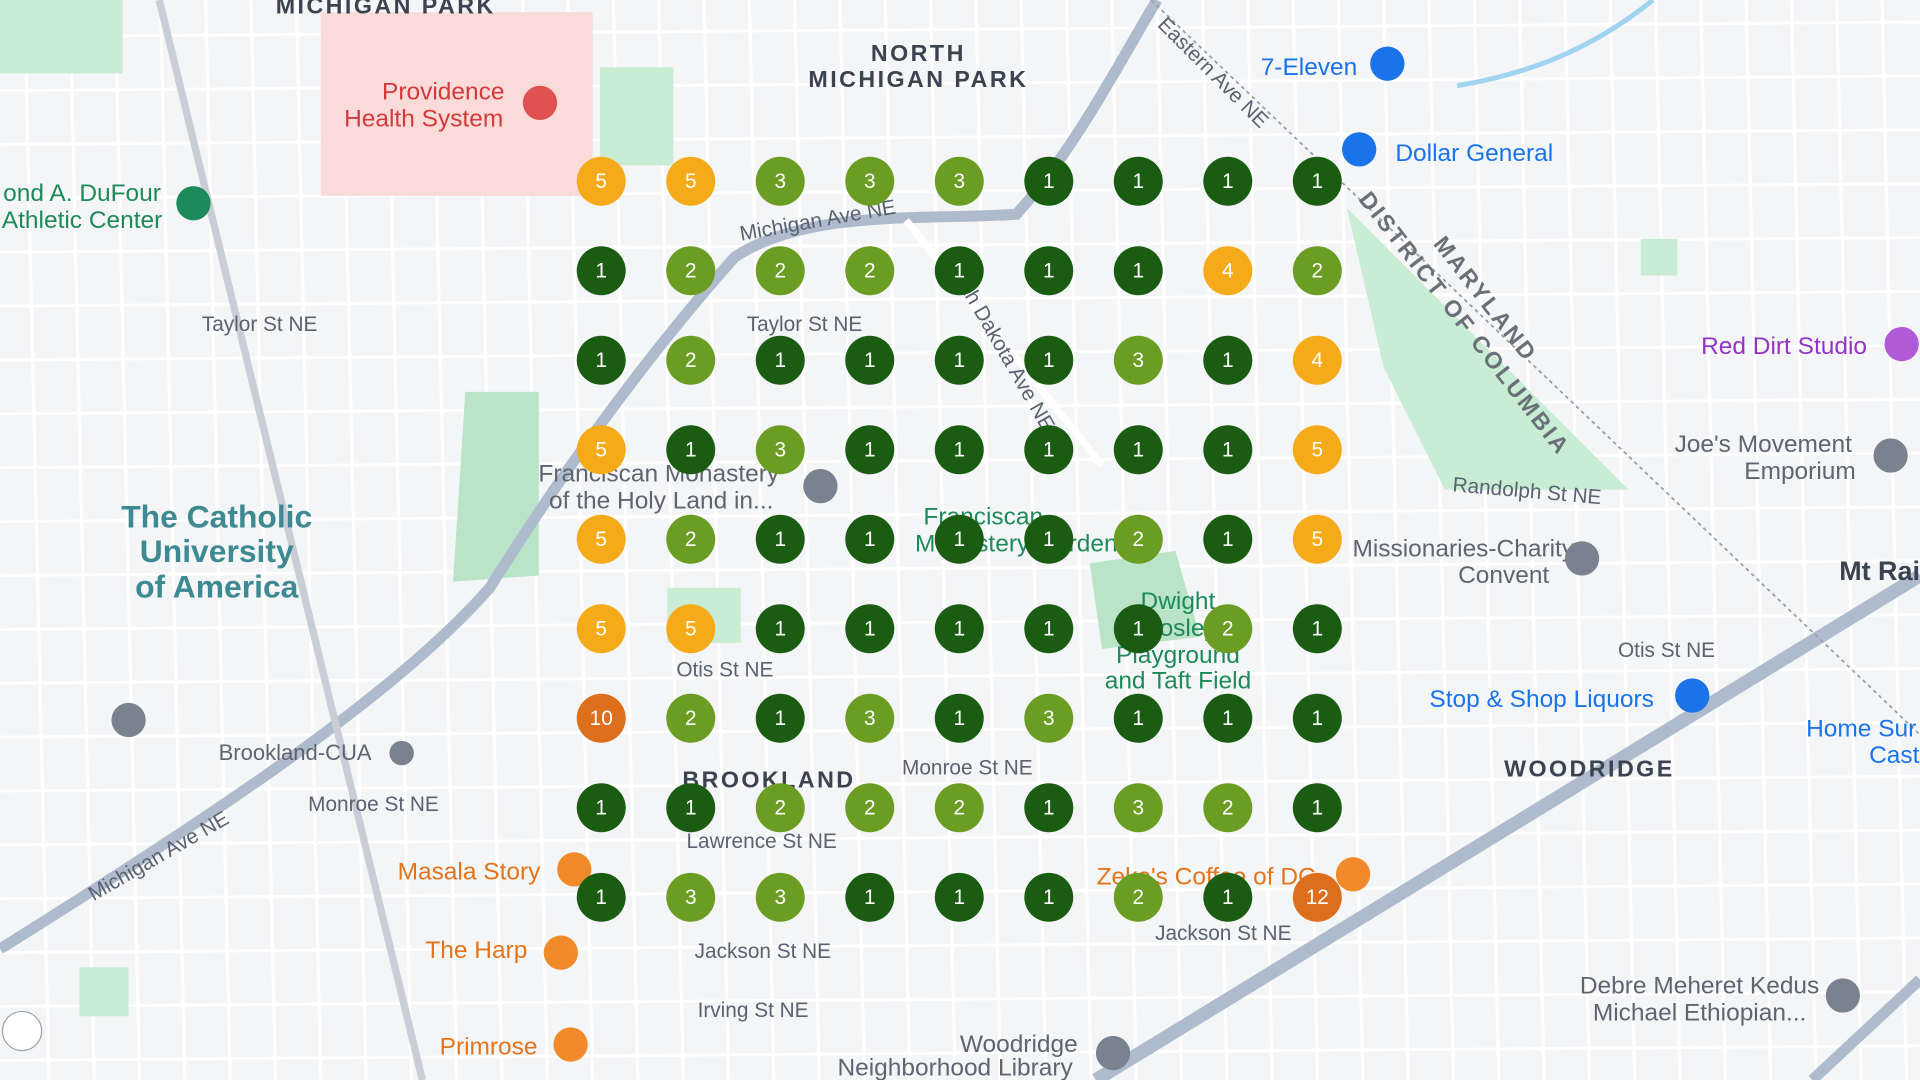 The image size is (1920, 1080). What do you see at coordinates (423, 118) in the screenshot?
I see `poi-label: Health System` at bounding box center [423, 118].